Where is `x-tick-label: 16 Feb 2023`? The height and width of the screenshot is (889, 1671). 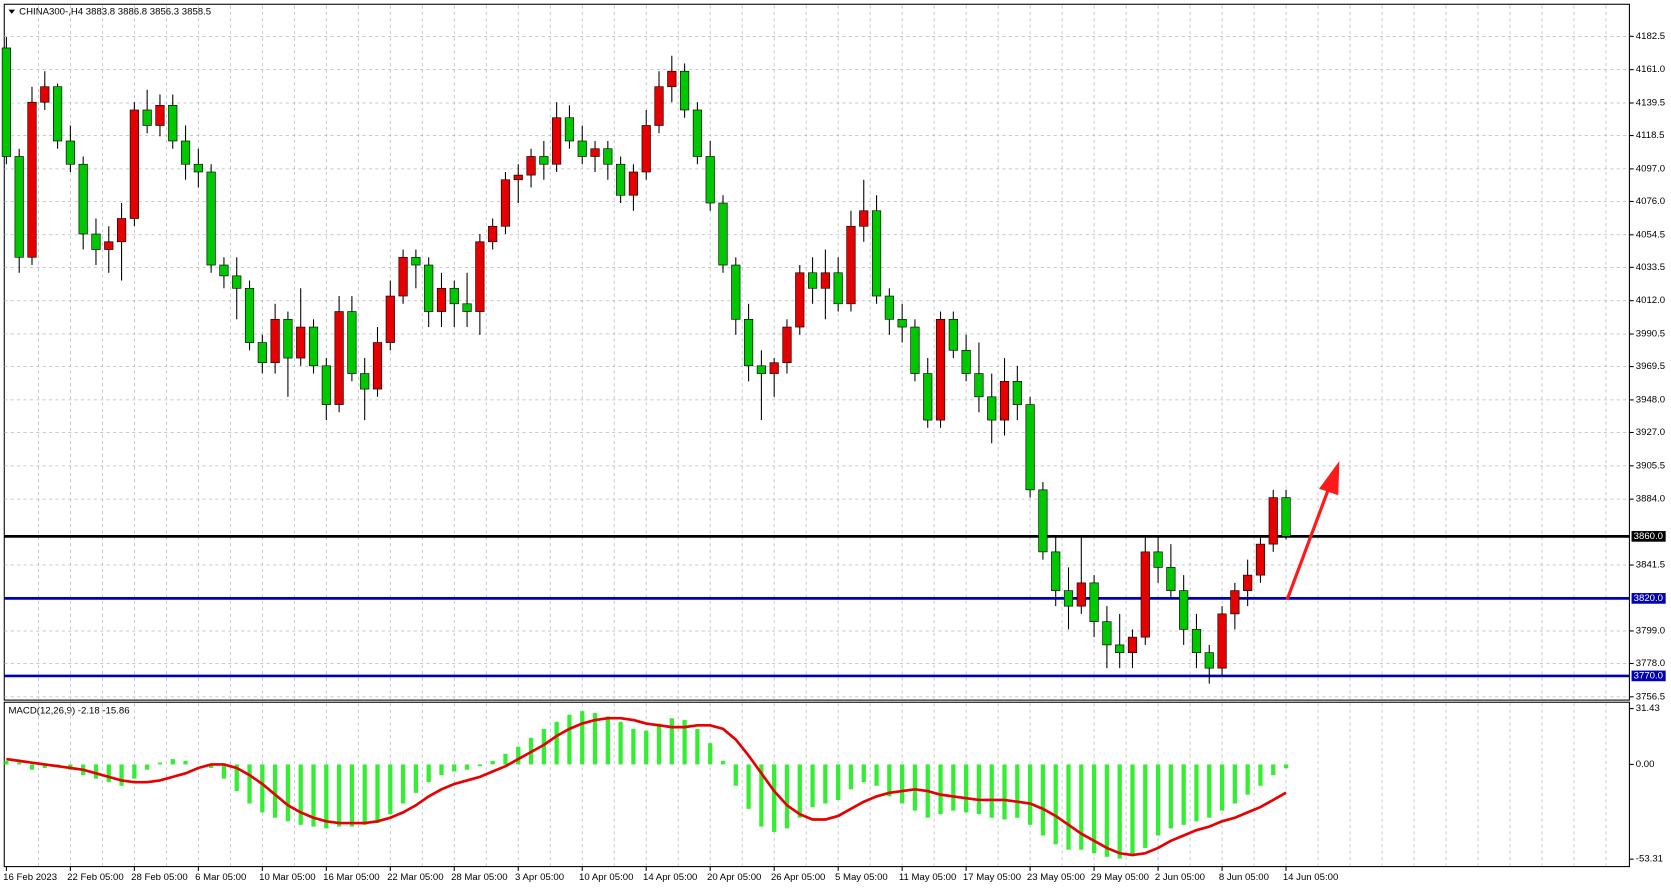 x-tick-label: 16 Feb 2023 is located at coordinates (30, 877).